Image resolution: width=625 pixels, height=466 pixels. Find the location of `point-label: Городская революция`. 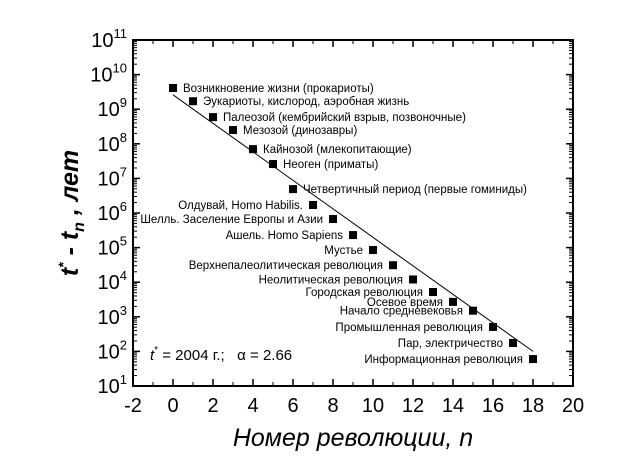

point-label: Городская революция is located at coordinates (364, 293).